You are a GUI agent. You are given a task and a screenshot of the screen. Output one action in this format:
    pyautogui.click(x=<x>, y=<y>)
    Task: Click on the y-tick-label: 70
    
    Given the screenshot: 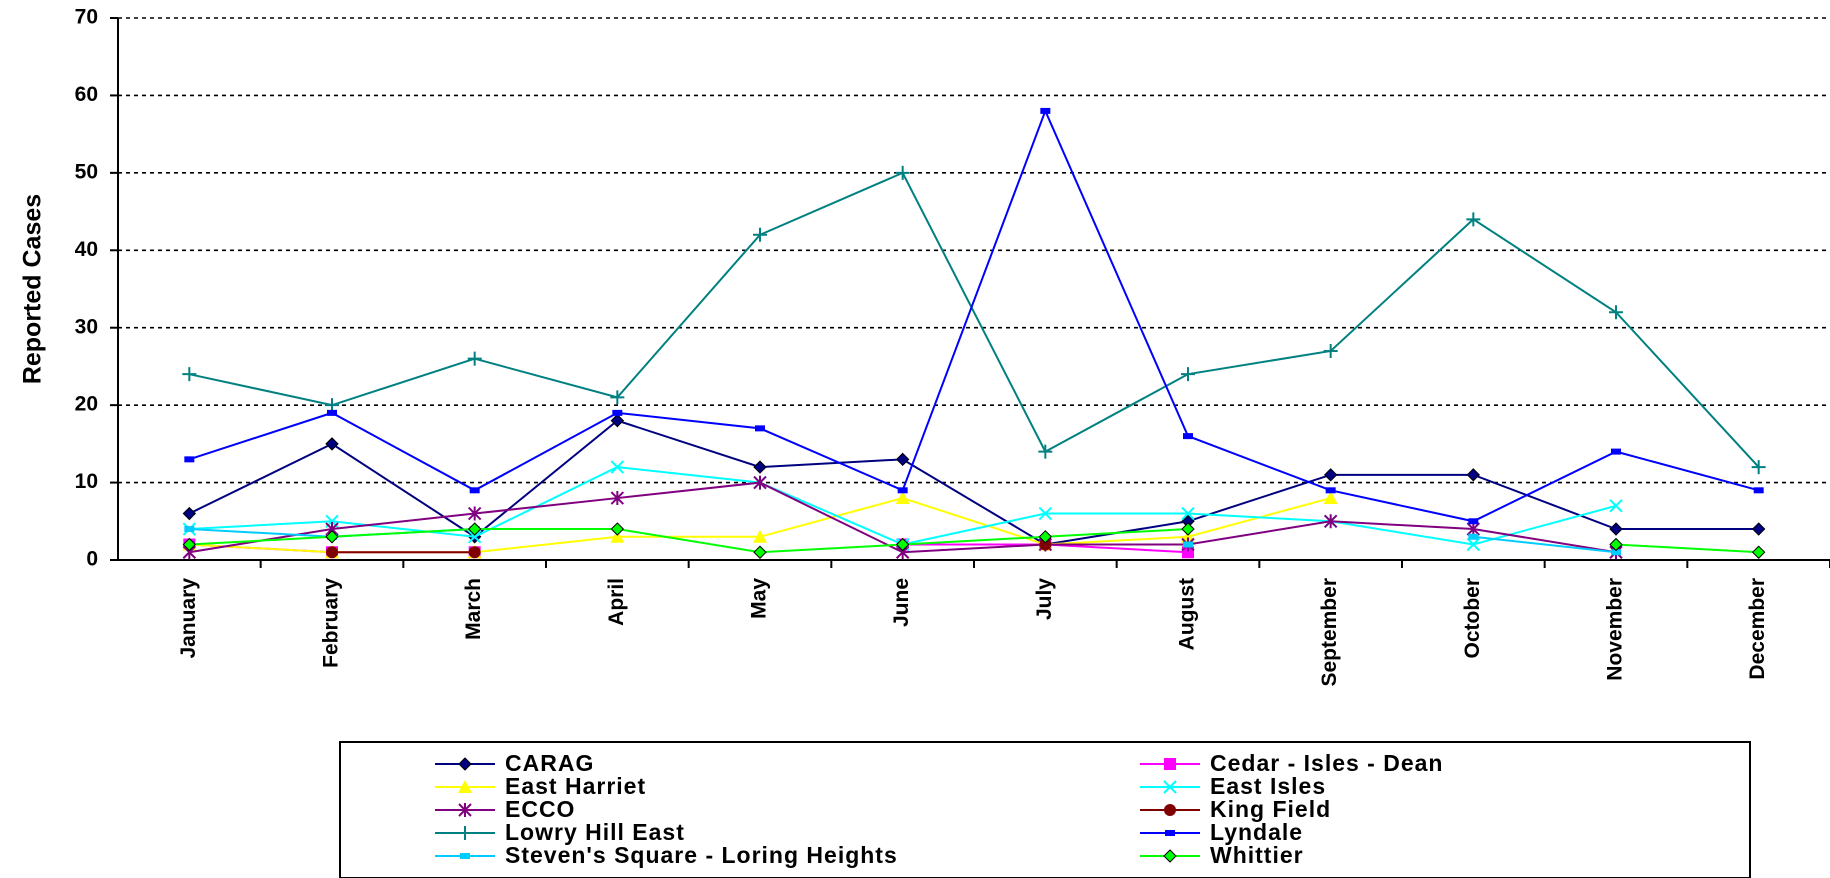 What is the action you would take?
    pyautogui.click(x=86, y=17)
    